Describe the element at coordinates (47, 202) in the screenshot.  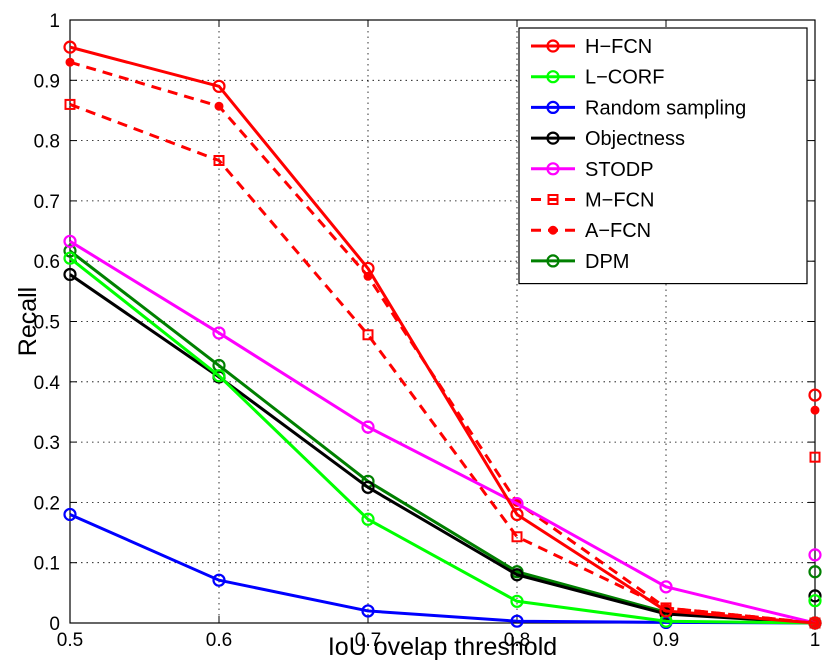
I see `y-tick-label: 0.7` at that location.